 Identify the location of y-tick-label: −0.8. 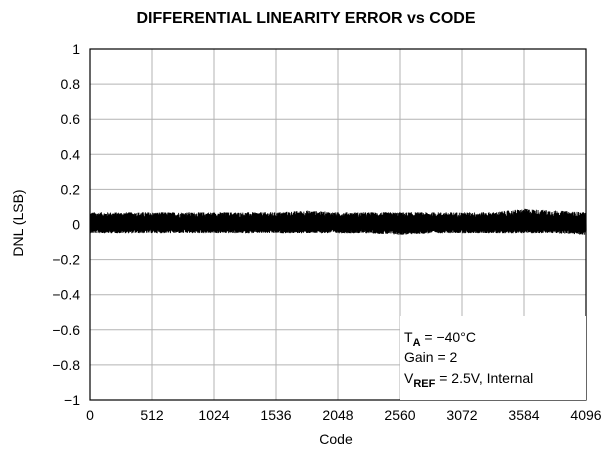
(66, 365).